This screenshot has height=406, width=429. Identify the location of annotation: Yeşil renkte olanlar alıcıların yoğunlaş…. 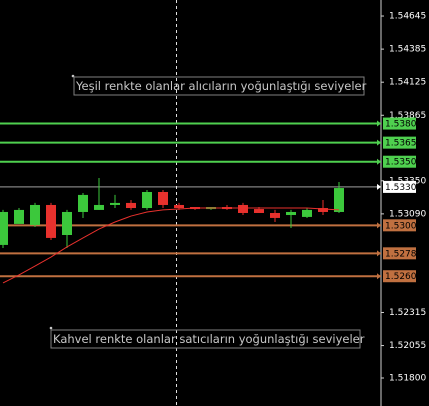
(221, 86).